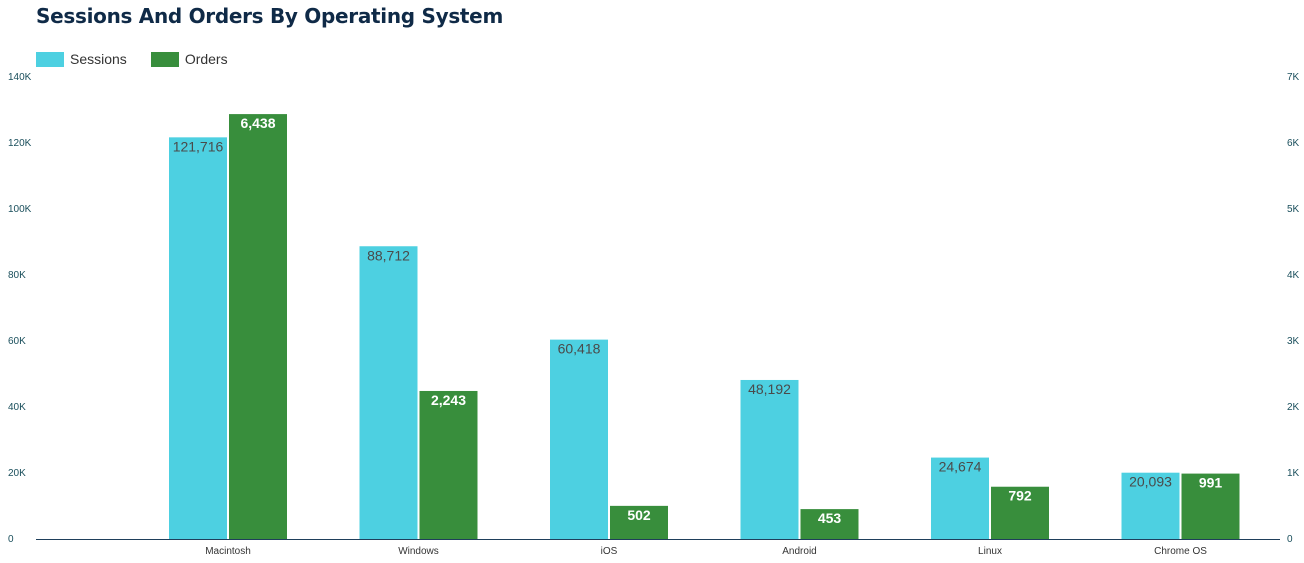 This screenshot has width=1304, height=563. What do you see at coordinates (990, 551) in the screenshot?
I see `x-category-label: Linux` at bounding box center [990, 551].